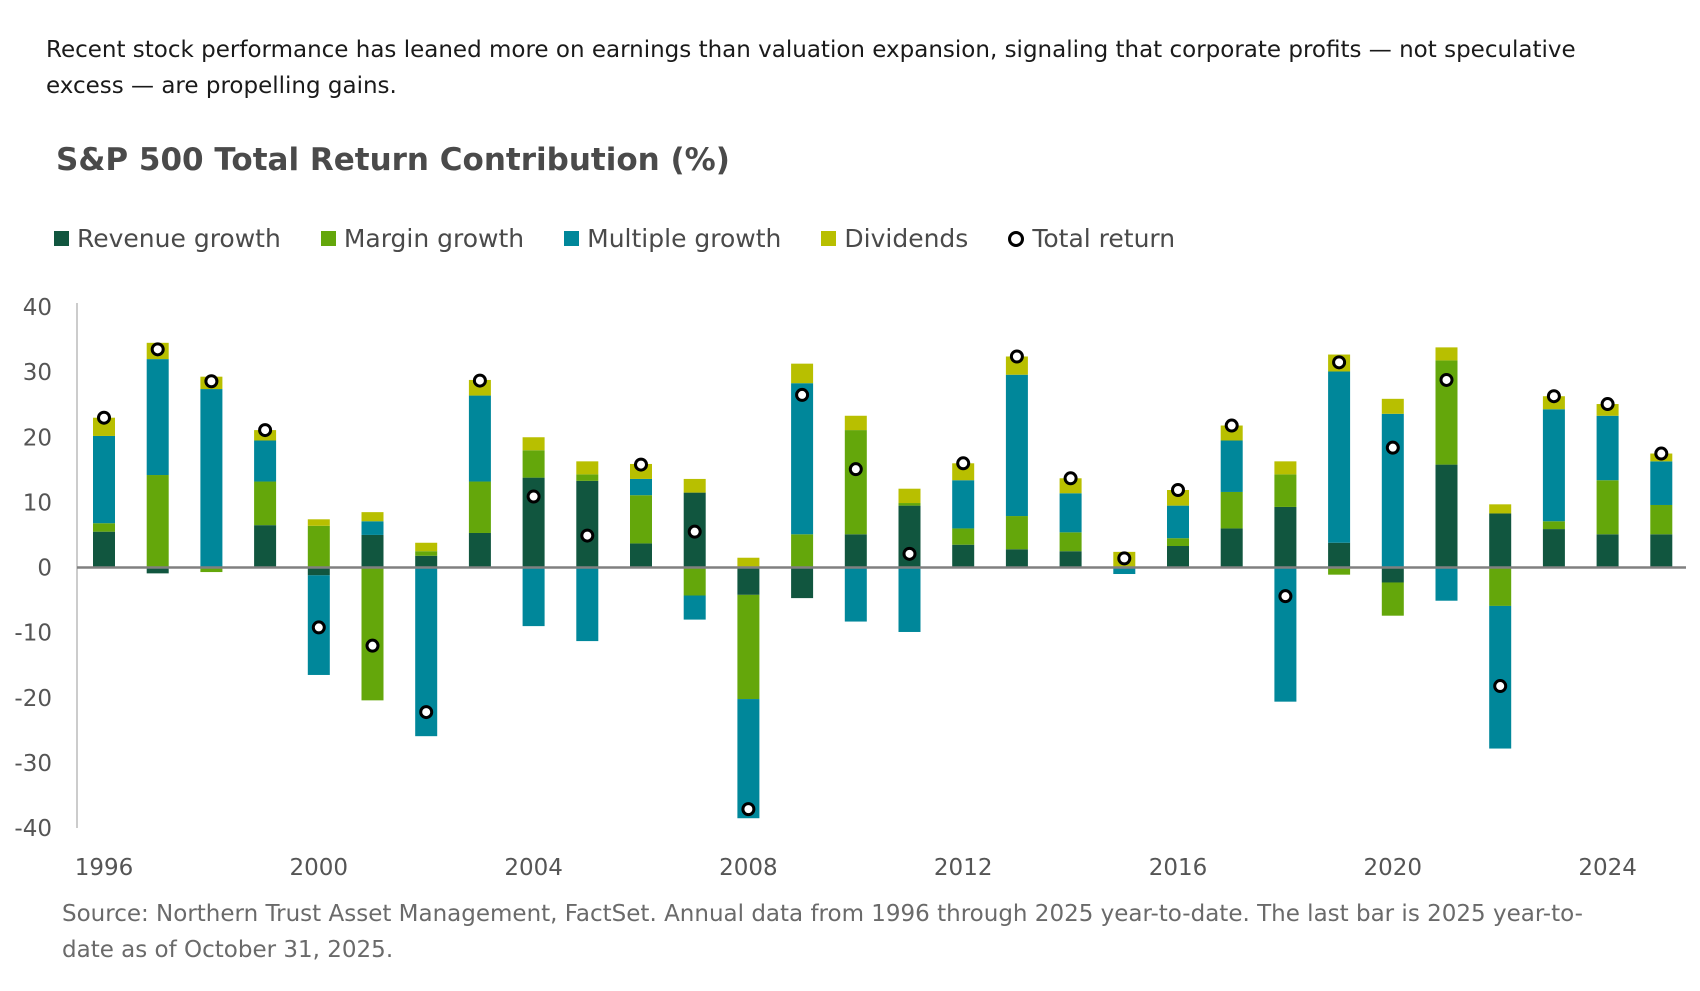 Image resolution: width=1700 pixels, height=991 pixels. What do you see at coordinates (533, 597) in the screenshot?
I see `bar-multiple-growth-2004` at bounding box center [533, 597].